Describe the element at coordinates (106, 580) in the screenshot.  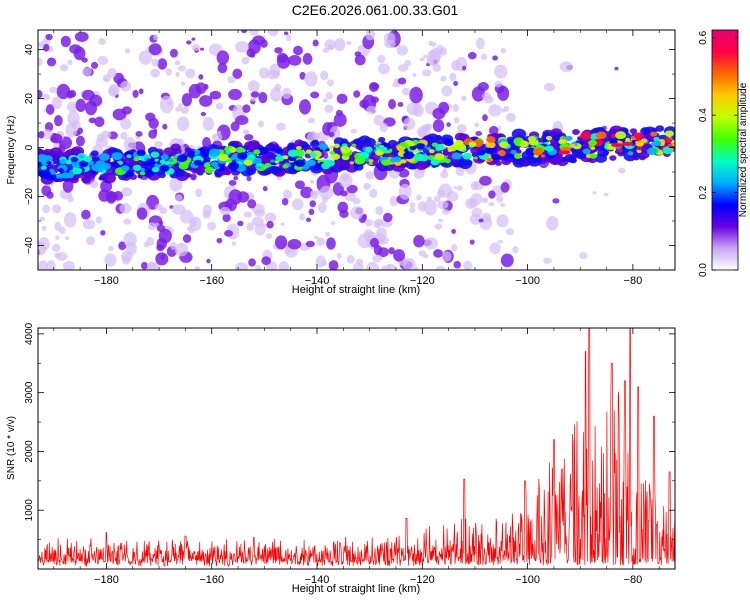
I see `x-tick-label: −180` at that location.